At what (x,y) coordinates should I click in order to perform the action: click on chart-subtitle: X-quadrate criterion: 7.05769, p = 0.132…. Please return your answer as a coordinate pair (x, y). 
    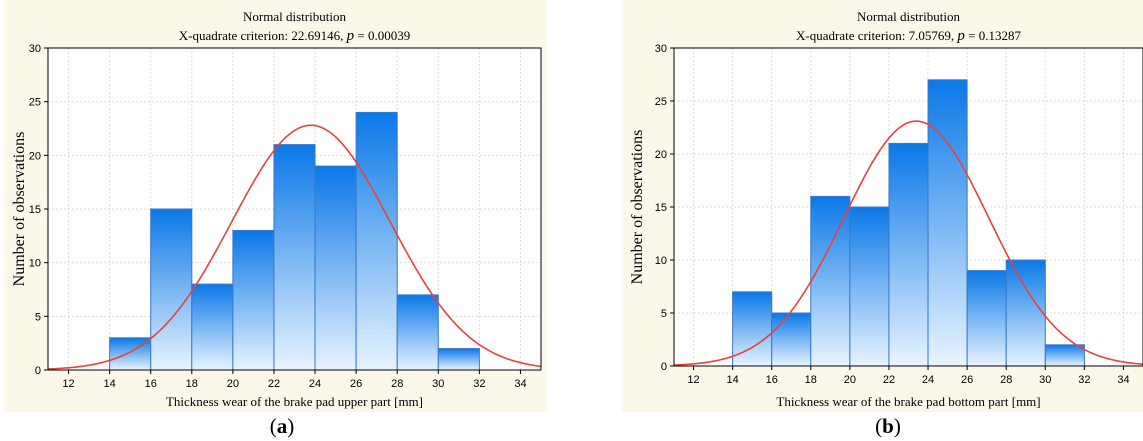
    Looking at the image, I should click on (908, 36).